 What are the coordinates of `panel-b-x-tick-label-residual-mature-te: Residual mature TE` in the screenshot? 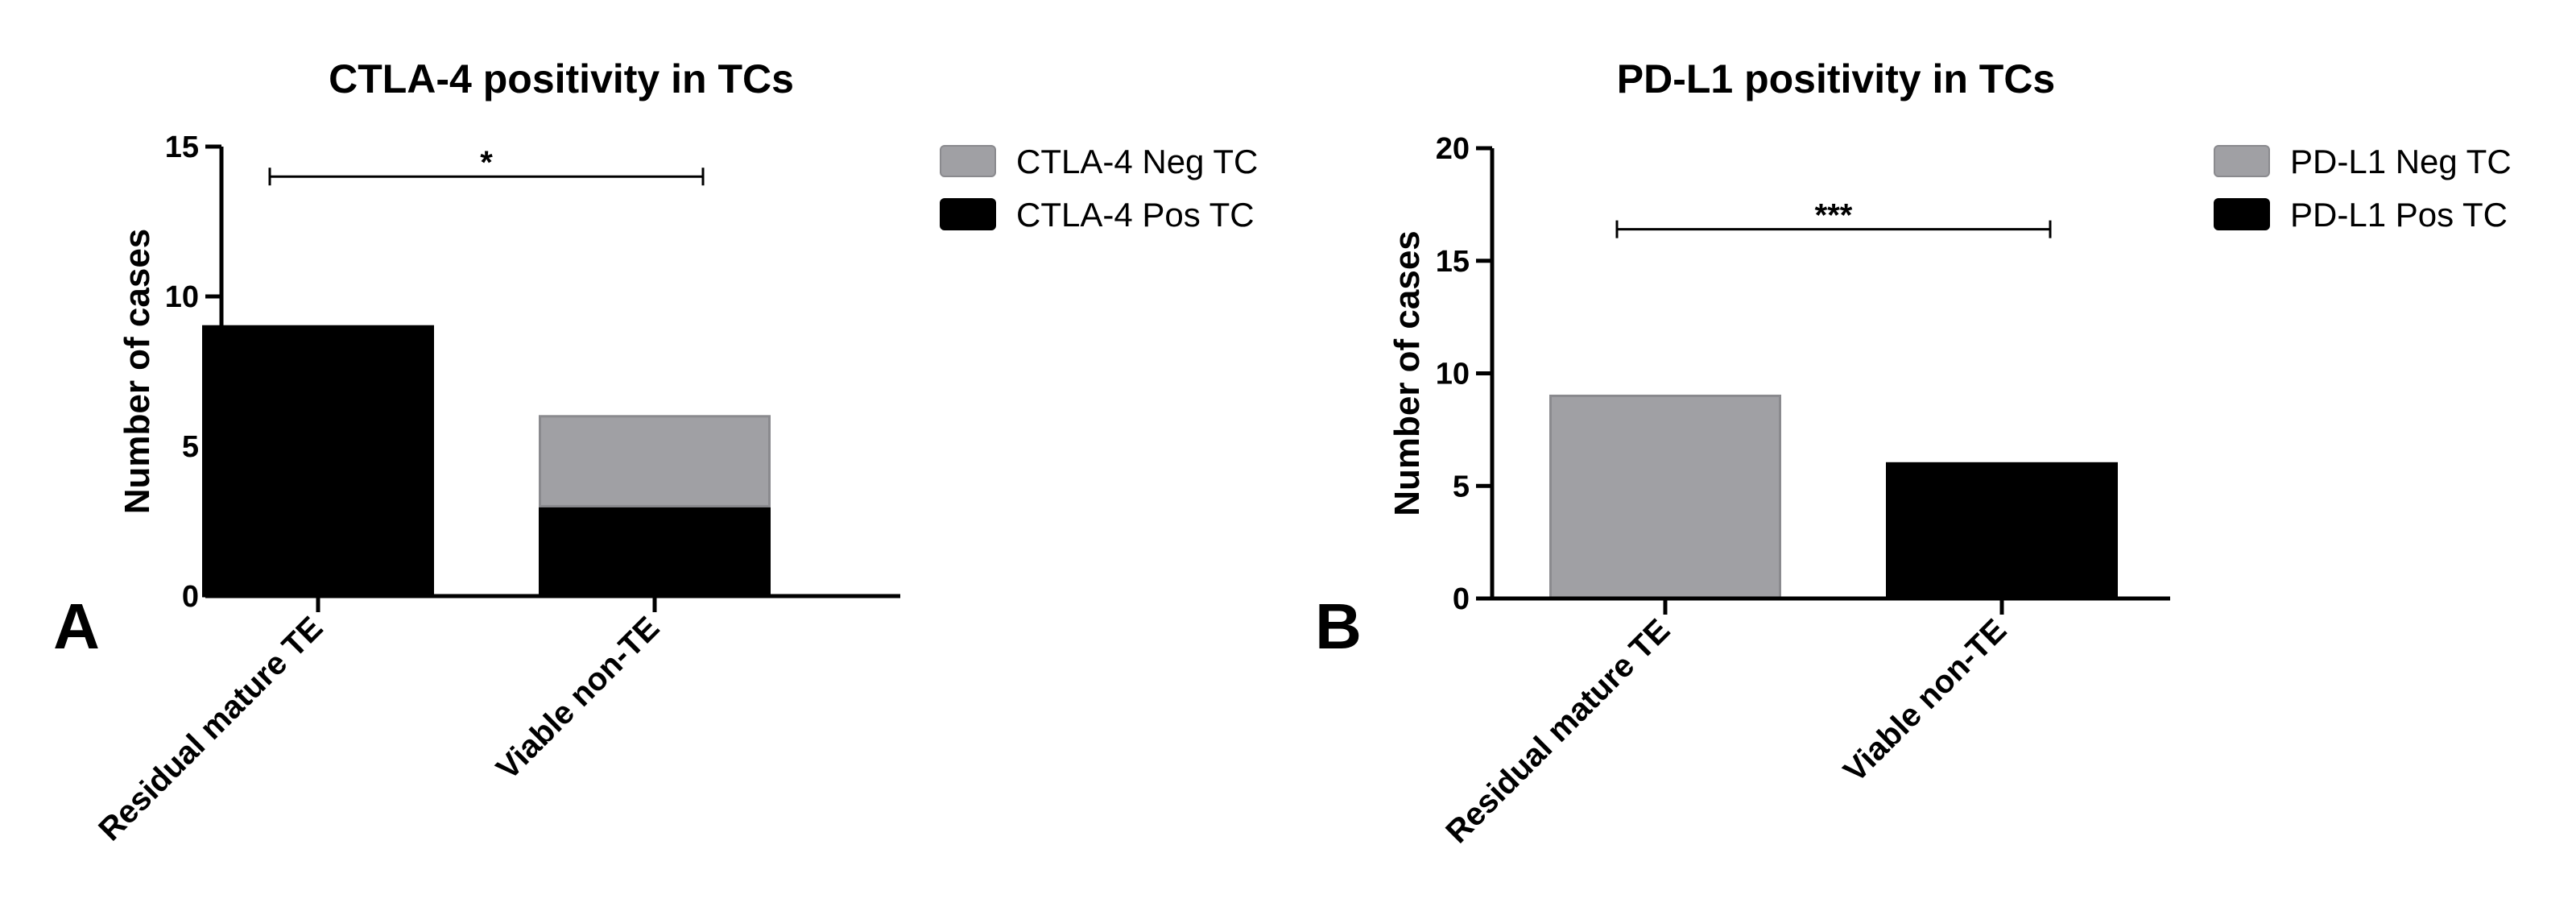 It's located at (1558, 731).